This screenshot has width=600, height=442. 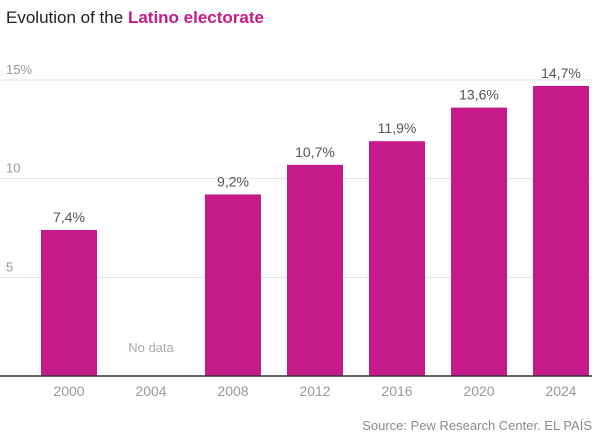 What do you see at coordinates (479, 242) in the screenshot?
I see `bar-2020` at bounding box center [479, 242].